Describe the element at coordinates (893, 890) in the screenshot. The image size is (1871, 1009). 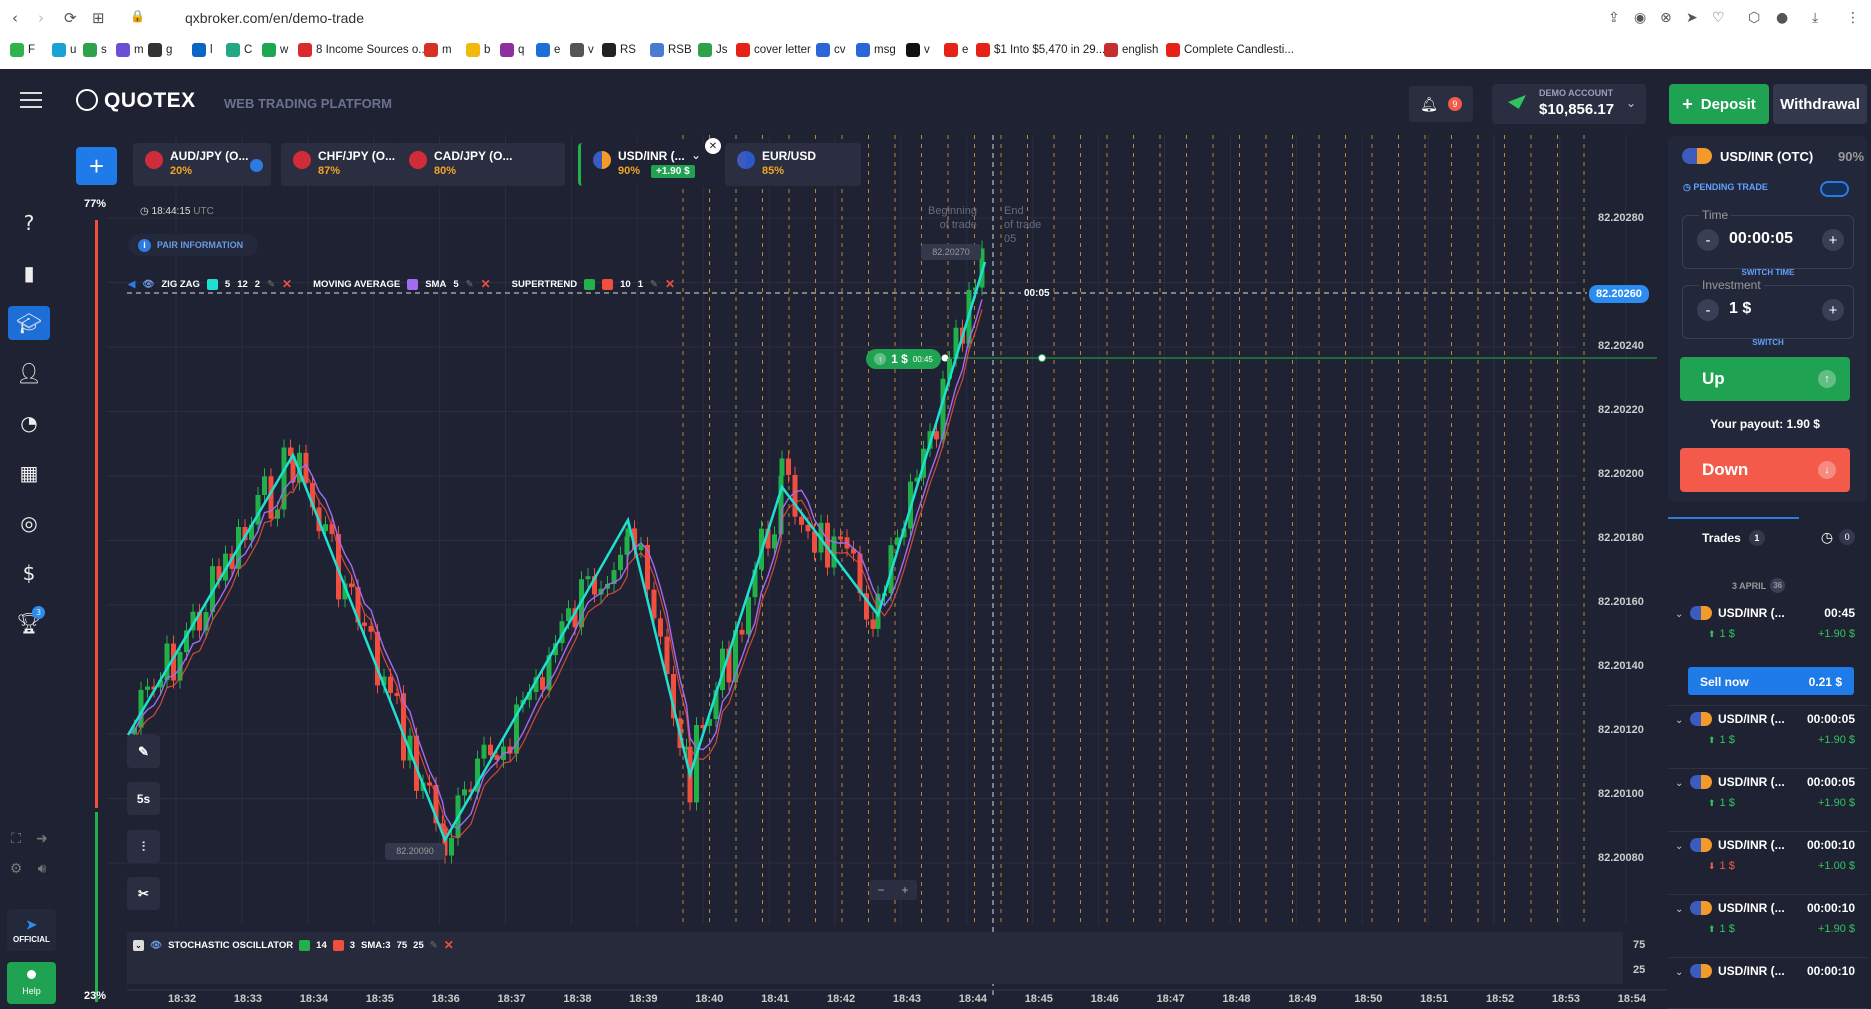
I see `zoom-controls: − +` at that location.